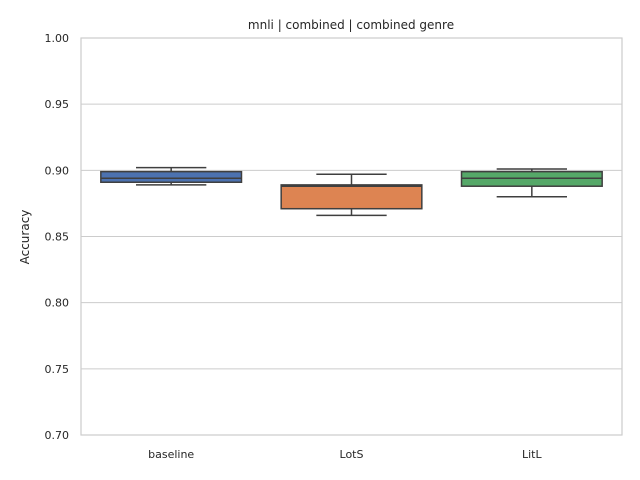 This screenshot has height=480, width=640. Describe the element at coordinates (57, 435) in the screenshot. I see `y-tick-label: 0.70` at that location.